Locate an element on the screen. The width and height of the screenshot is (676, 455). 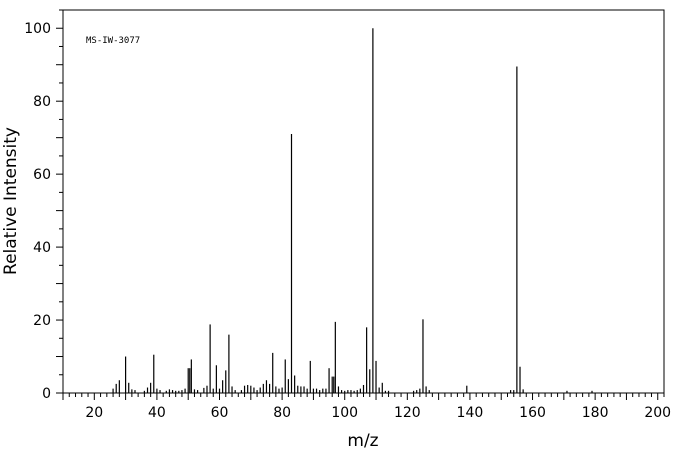
x-tick-label: 160 is located at coordinates (532, 413).